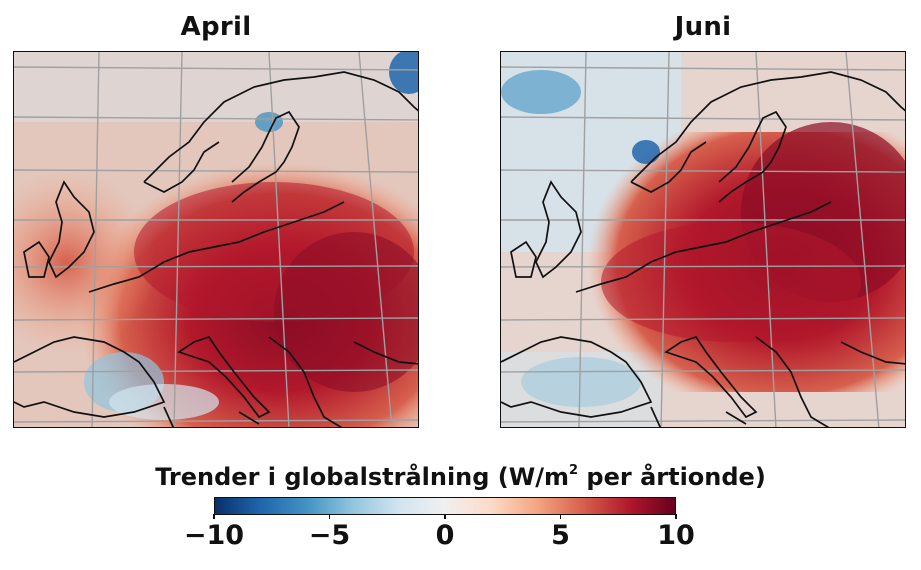 The width and height of the screenshot is (921, 570). I want to click on cool-patch-atlantic, so click(541, 92).